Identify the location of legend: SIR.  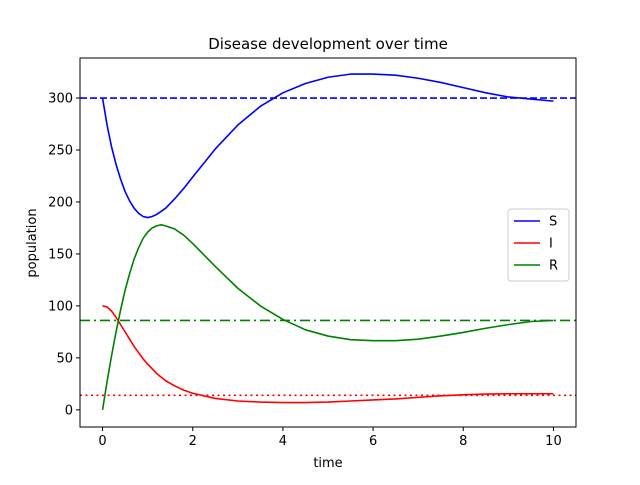
(538, 245).